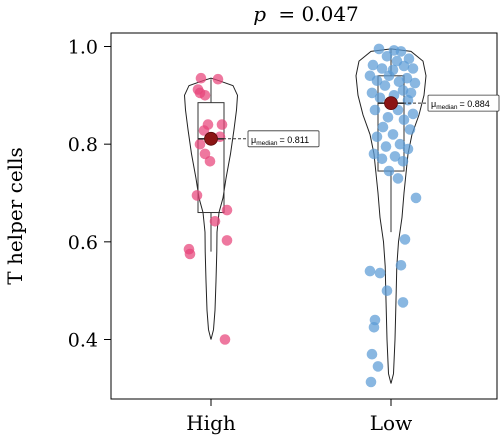  What do you see at coordinates (15, 215) in the screenshot?
I see `y-axis-label: T helper cells` at bounding box center [15, 215].